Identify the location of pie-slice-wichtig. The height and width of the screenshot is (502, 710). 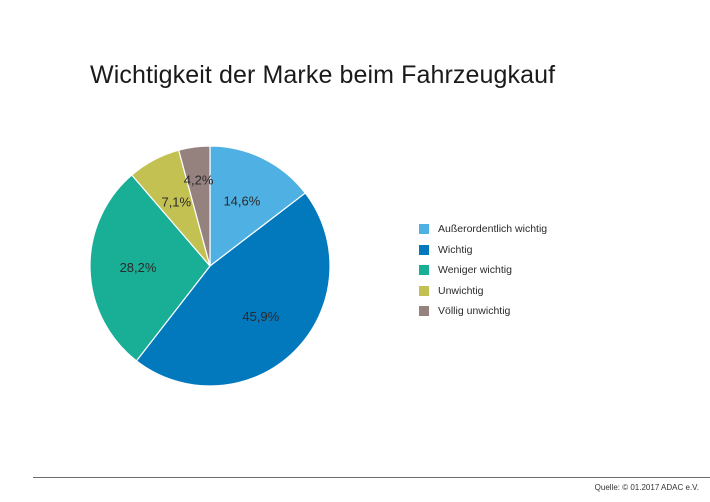
(233, 289).